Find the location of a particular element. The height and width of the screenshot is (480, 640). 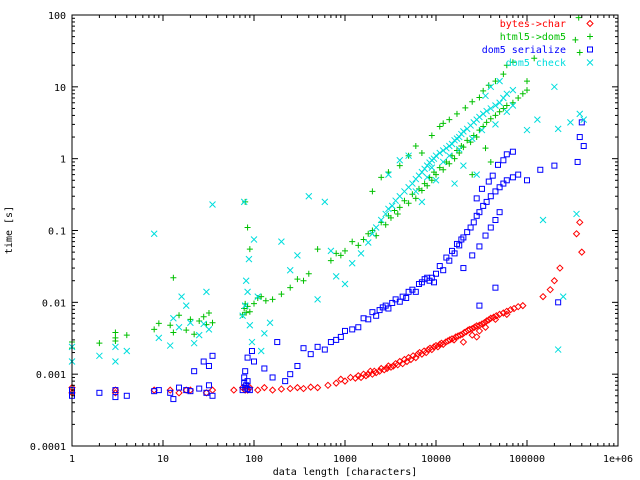

legend-marker is located at coordinates (590, 23).